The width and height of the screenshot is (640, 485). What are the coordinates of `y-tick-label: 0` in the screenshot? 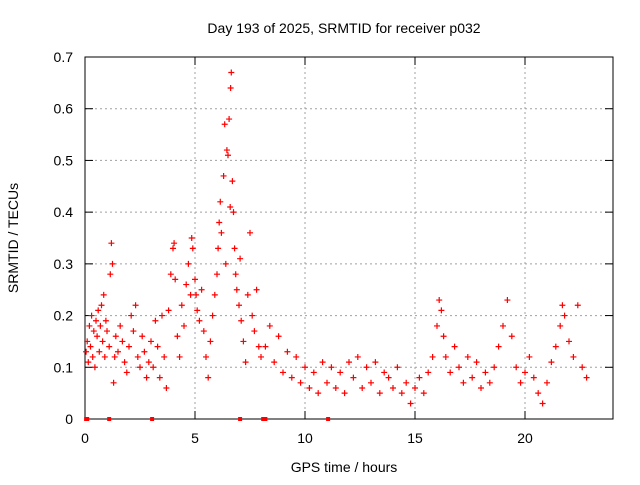 It's located at (69, 419).